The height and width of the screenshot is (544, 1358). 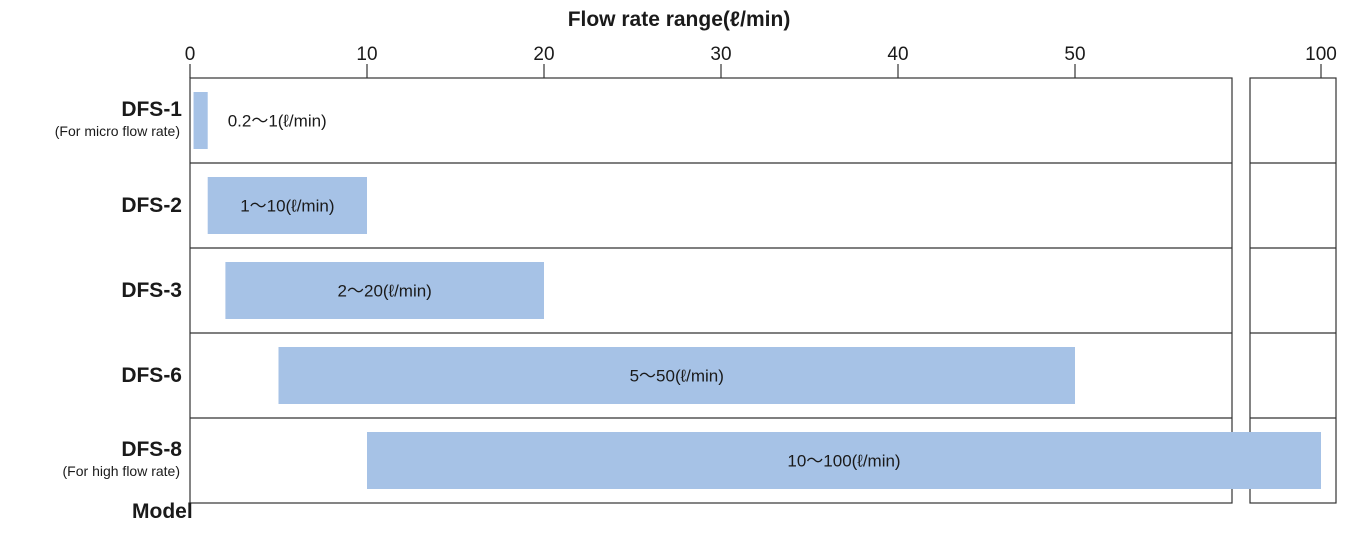 I want to click on bar-label: 2〜20(ℓ/min), so click(x=385, y=291).